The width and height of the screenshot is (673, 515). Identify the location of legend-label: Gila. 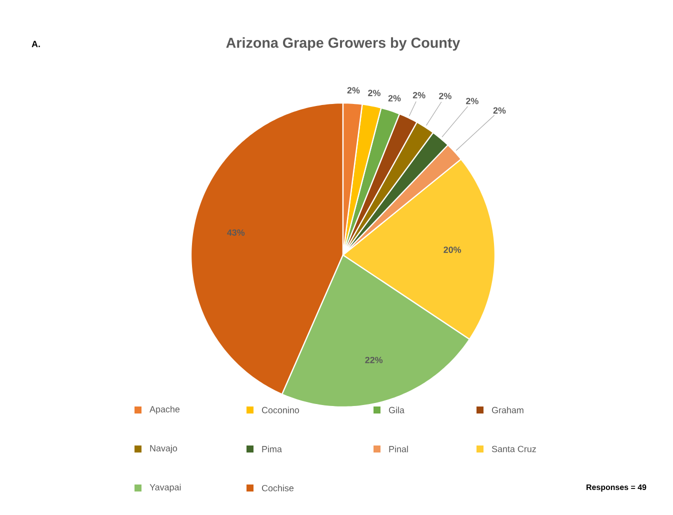
(396, 410).